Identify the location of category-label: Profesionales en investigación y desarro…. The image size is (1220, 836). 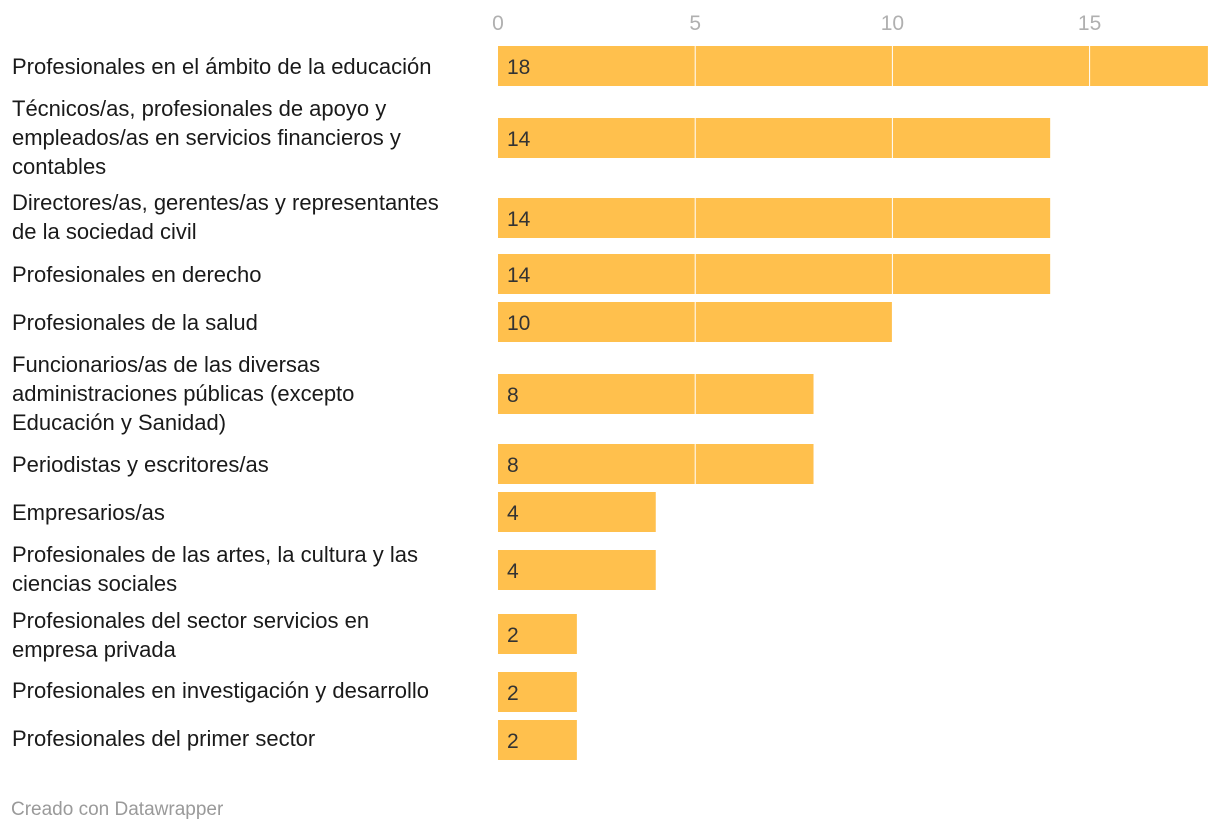
(220, 690).